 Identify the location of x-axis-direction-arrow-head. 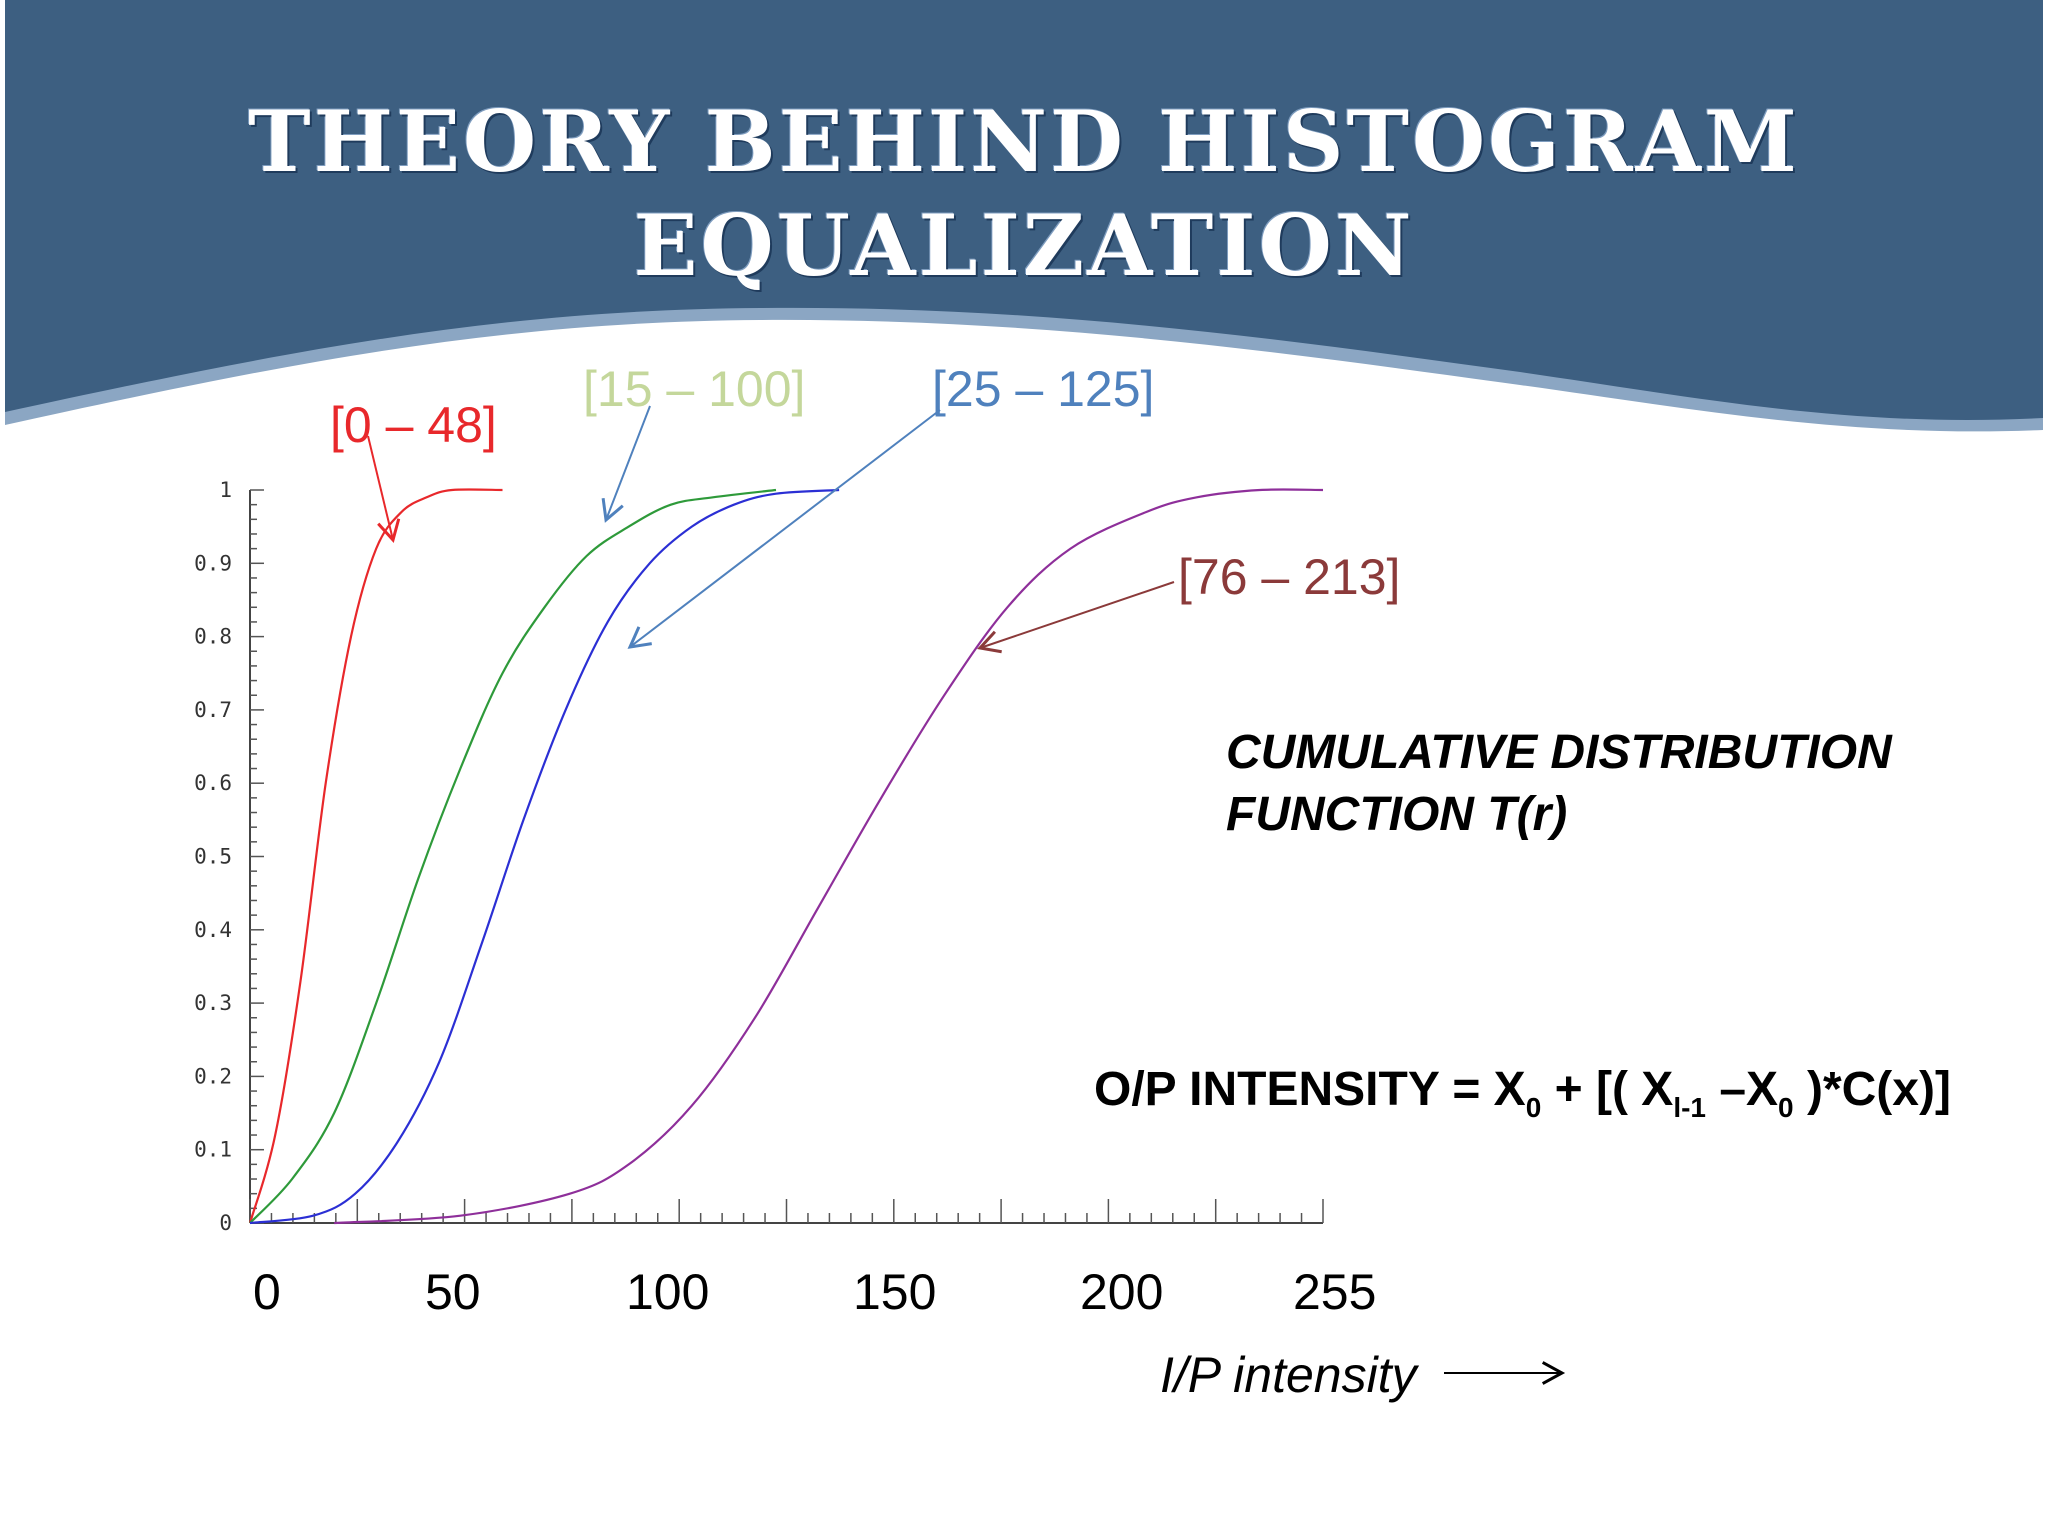
(1553, 1373).